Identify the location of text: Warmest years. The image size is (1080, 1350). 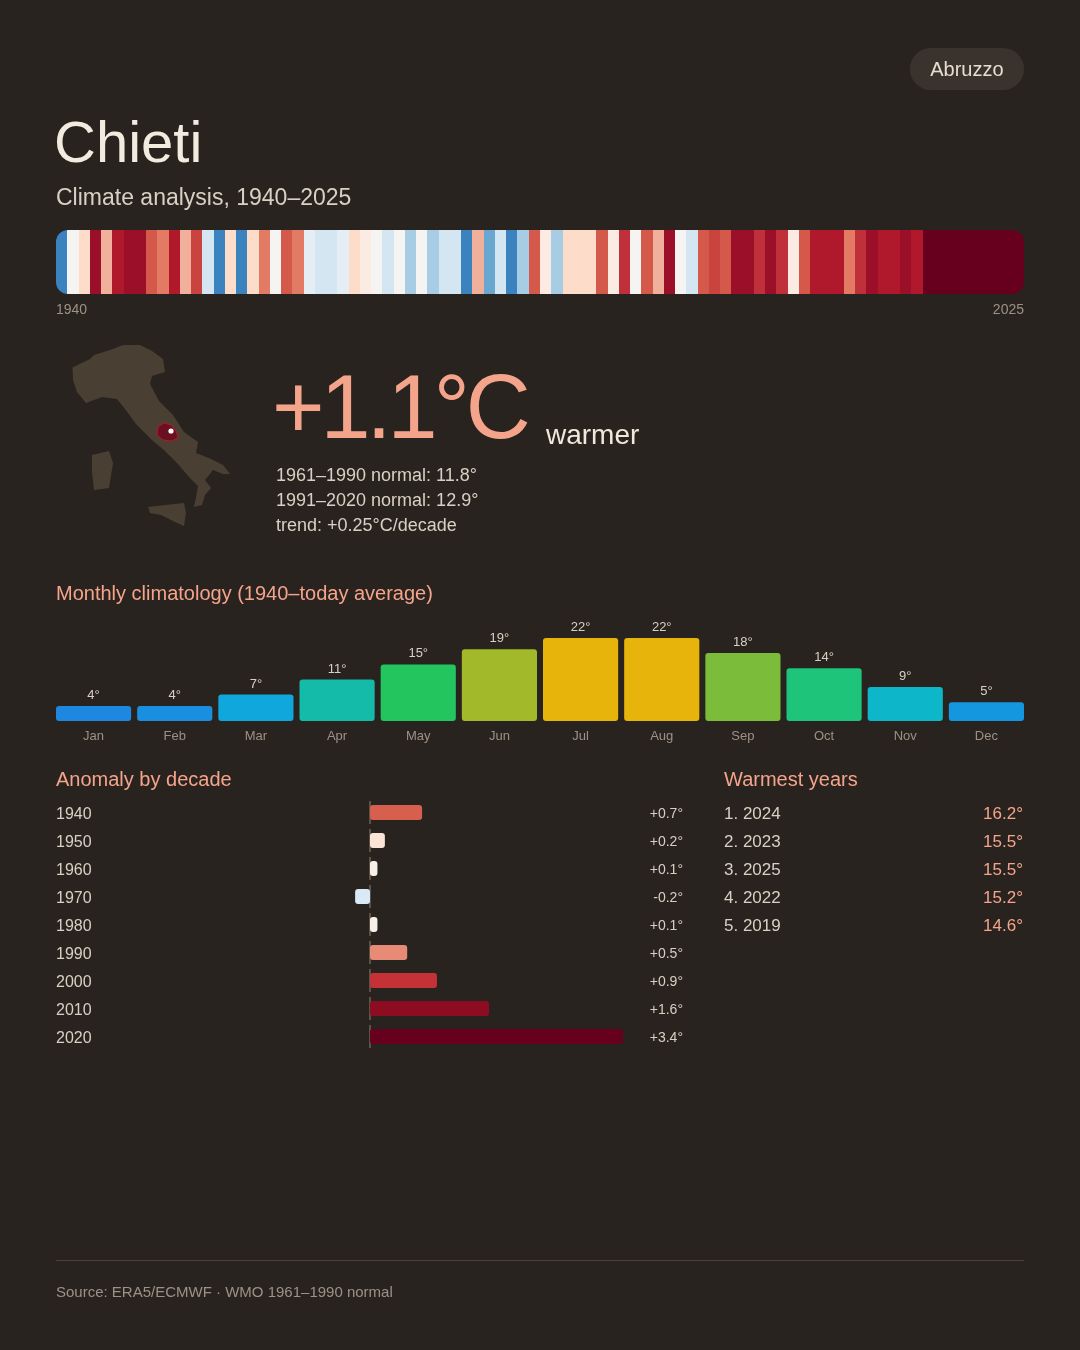
(791, 779).